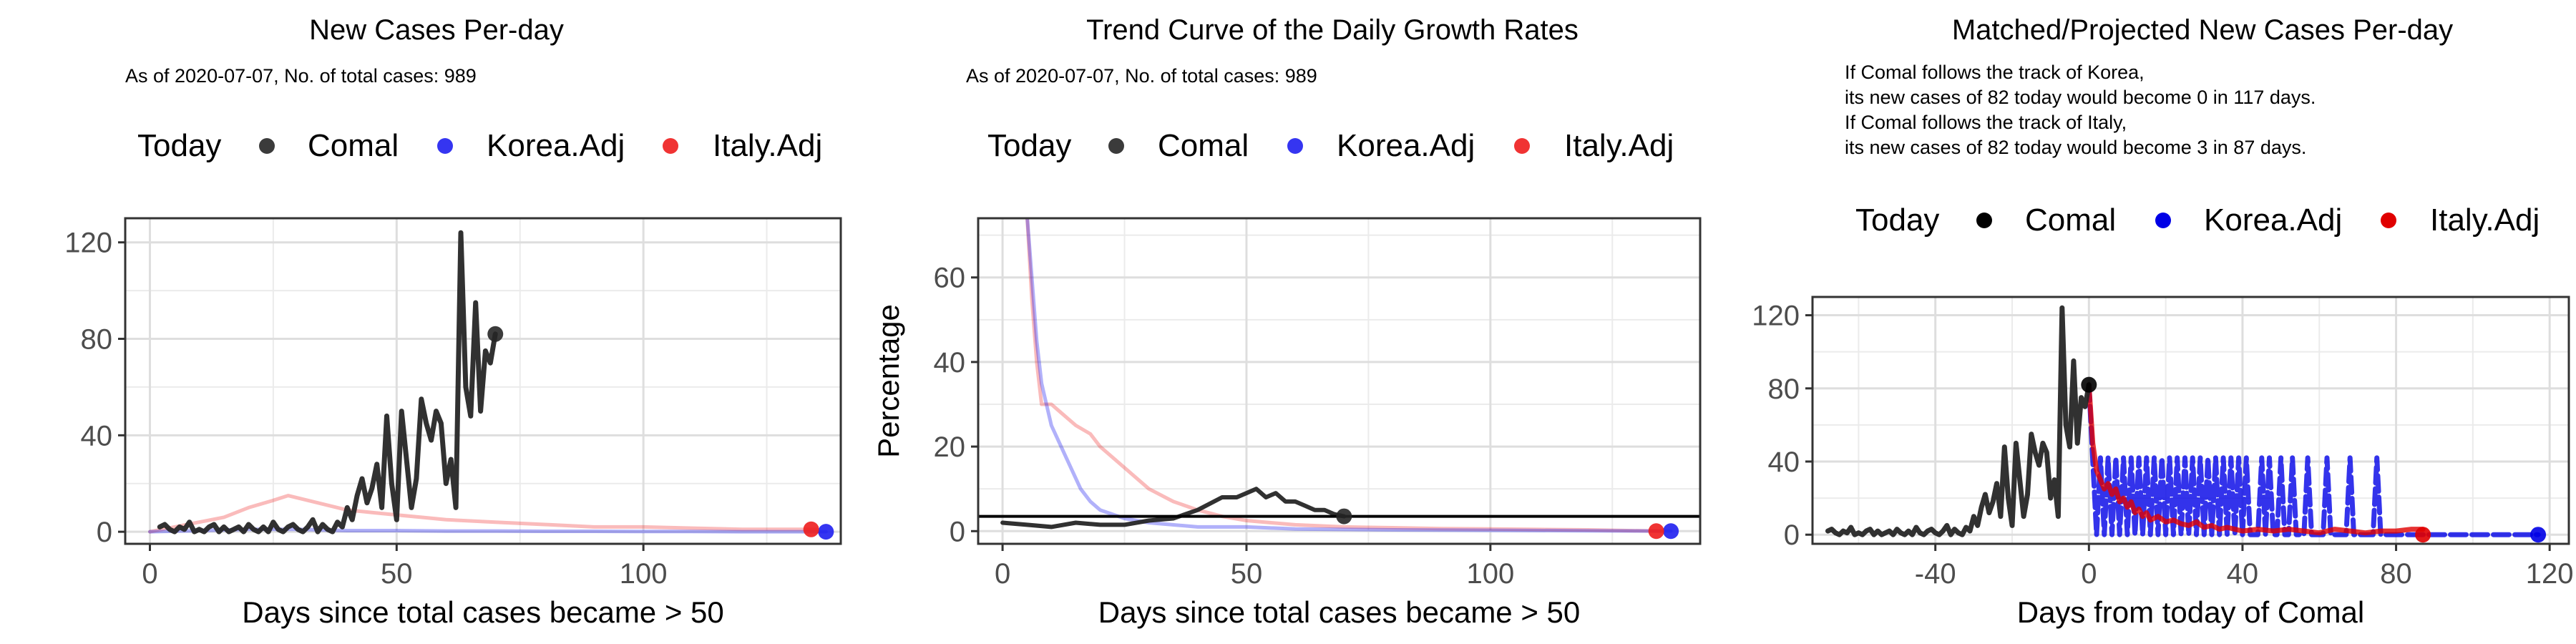 The image size is (2576, 644). I want to click on x-tick-label: 40, so click(2243, 574).